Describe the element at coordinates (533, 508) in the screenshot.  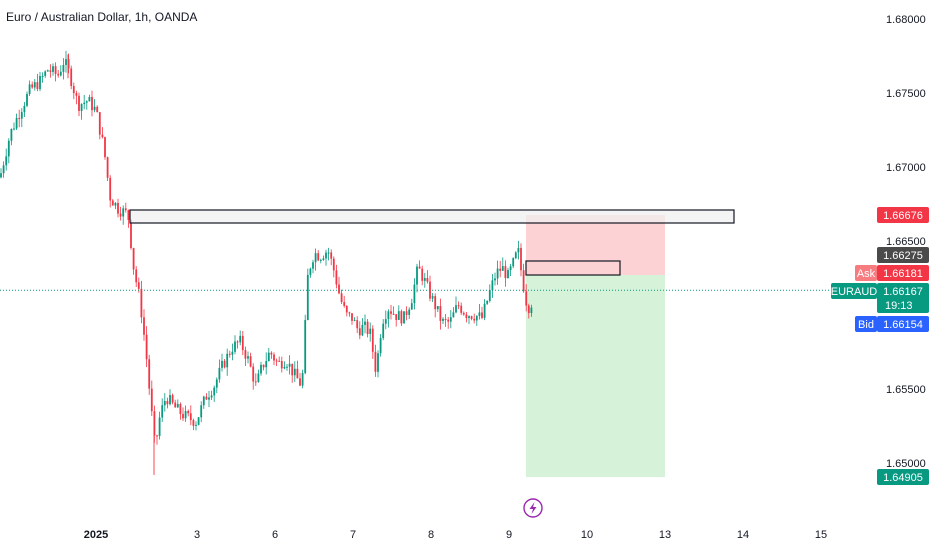
I see `lightning-icon` at that location.